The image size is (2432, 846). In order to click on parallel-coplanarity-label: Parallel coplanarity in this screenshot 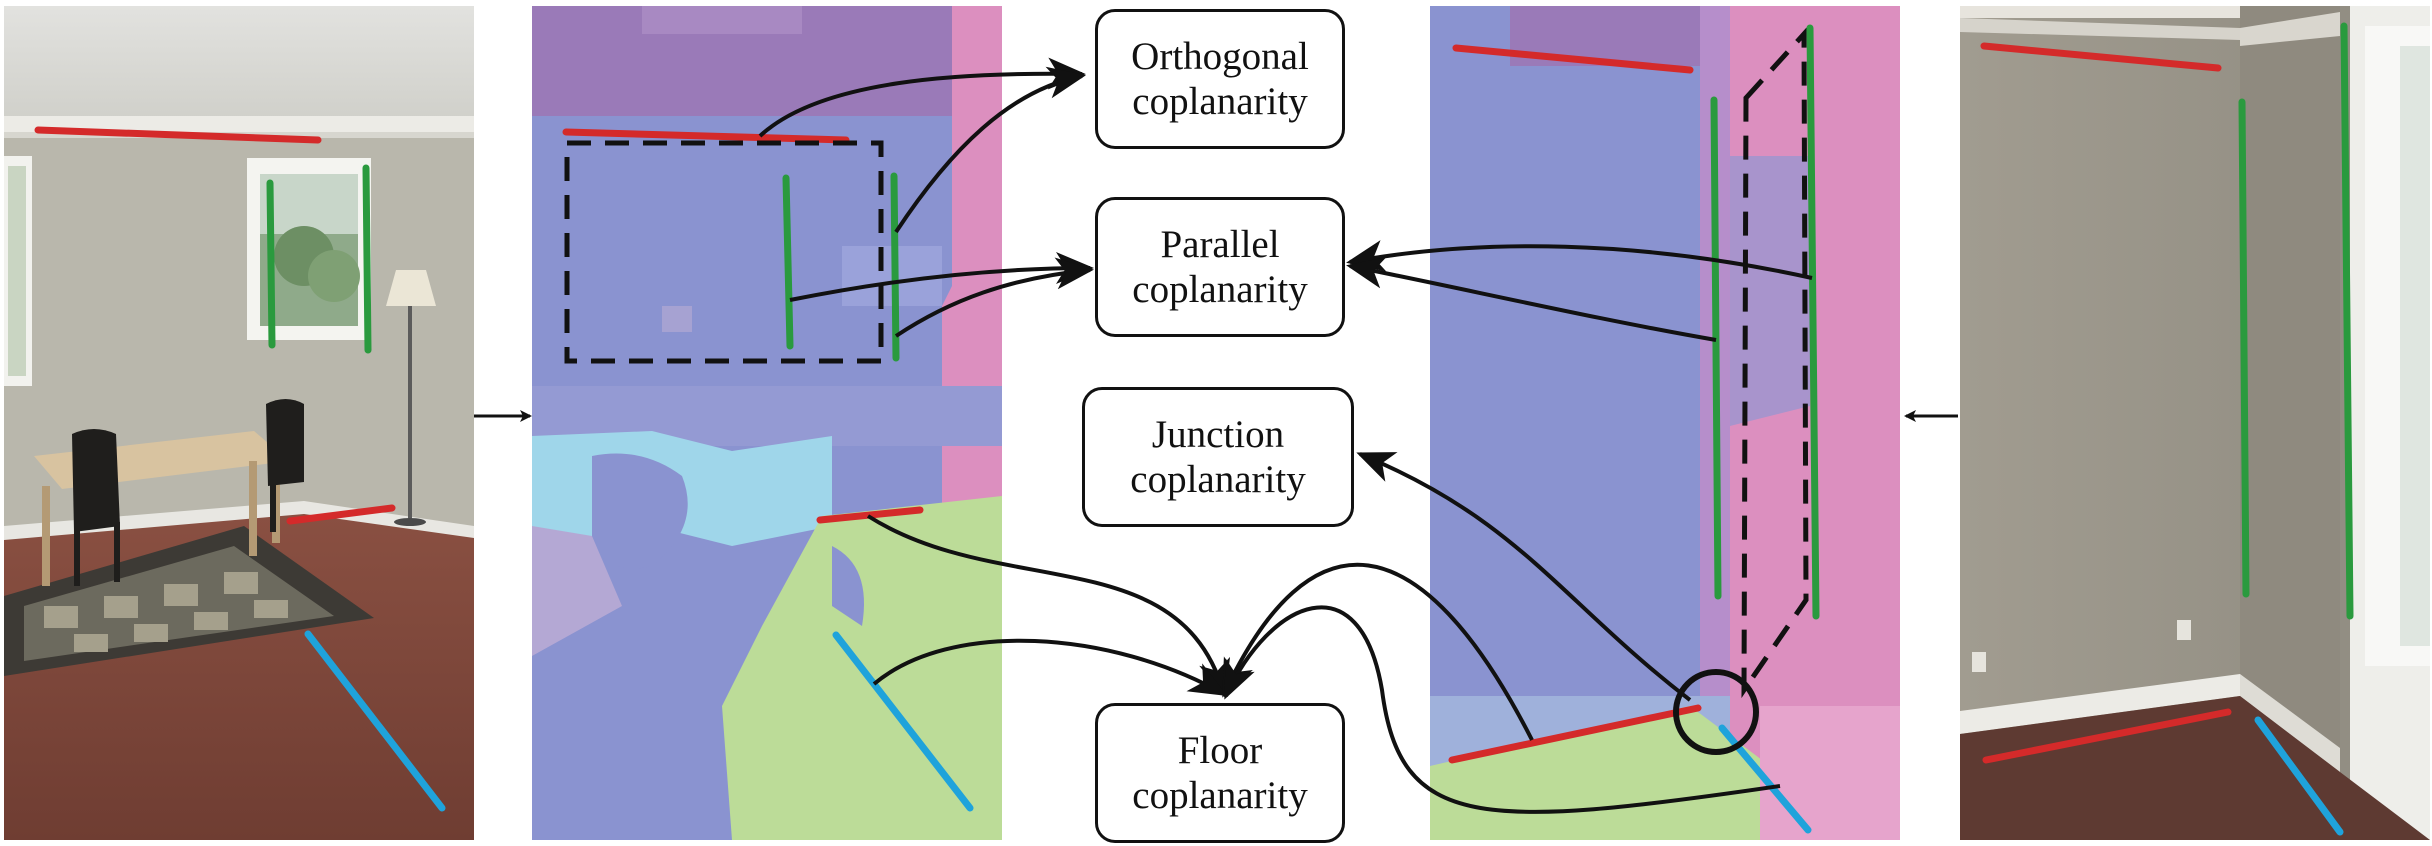, I will do `click(1220, 267)`.